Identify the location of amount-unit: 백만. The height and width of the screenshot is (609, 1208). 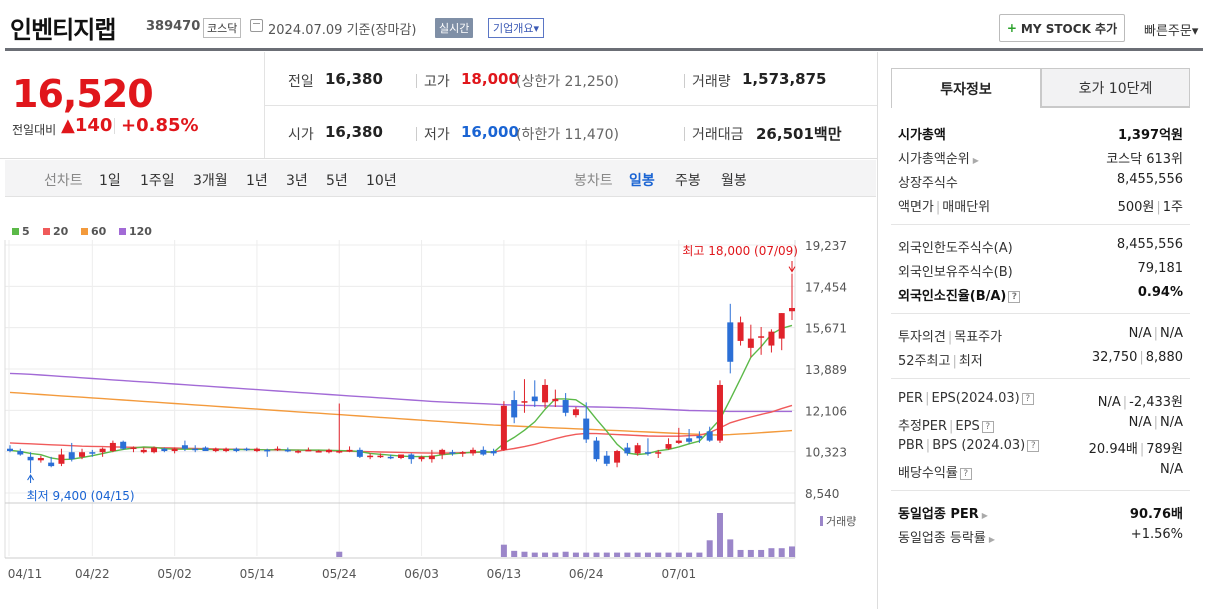
(827, 134).